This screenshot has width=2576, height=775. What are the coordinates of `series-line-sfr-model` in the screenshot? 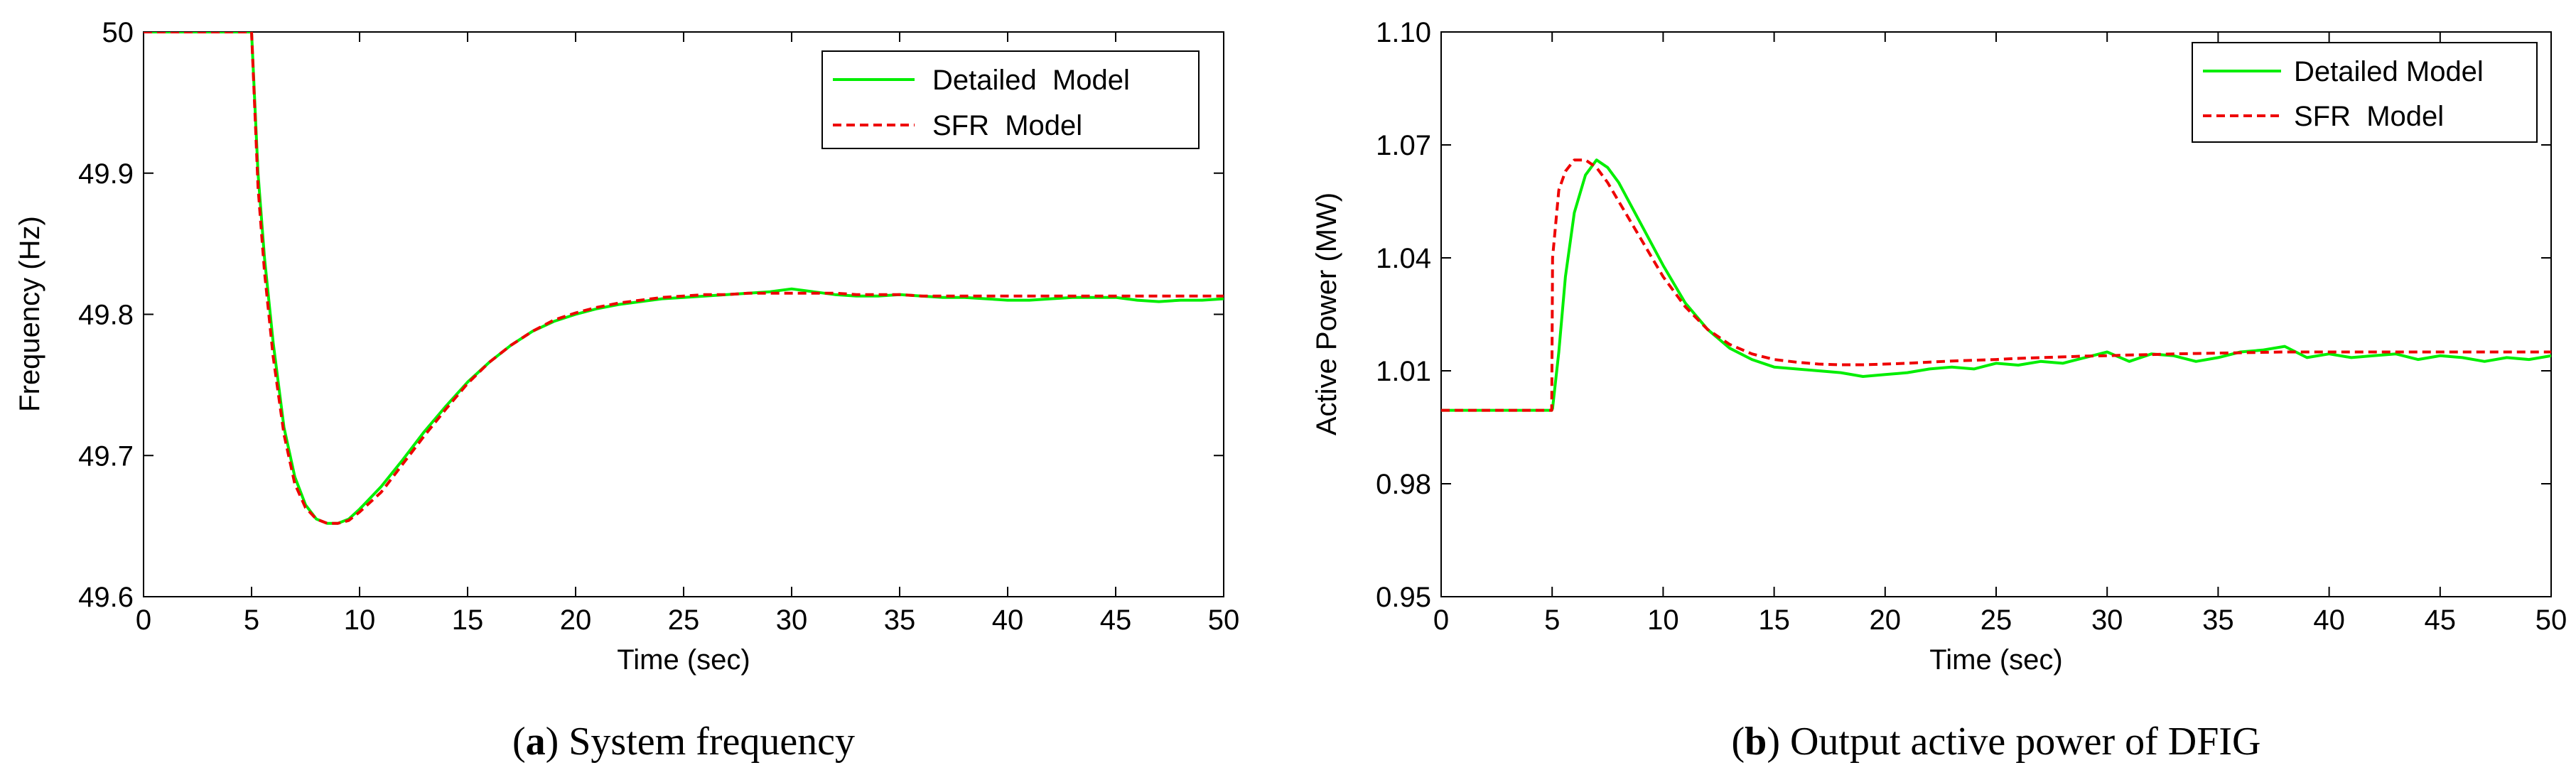 It's located at (1996, 285).